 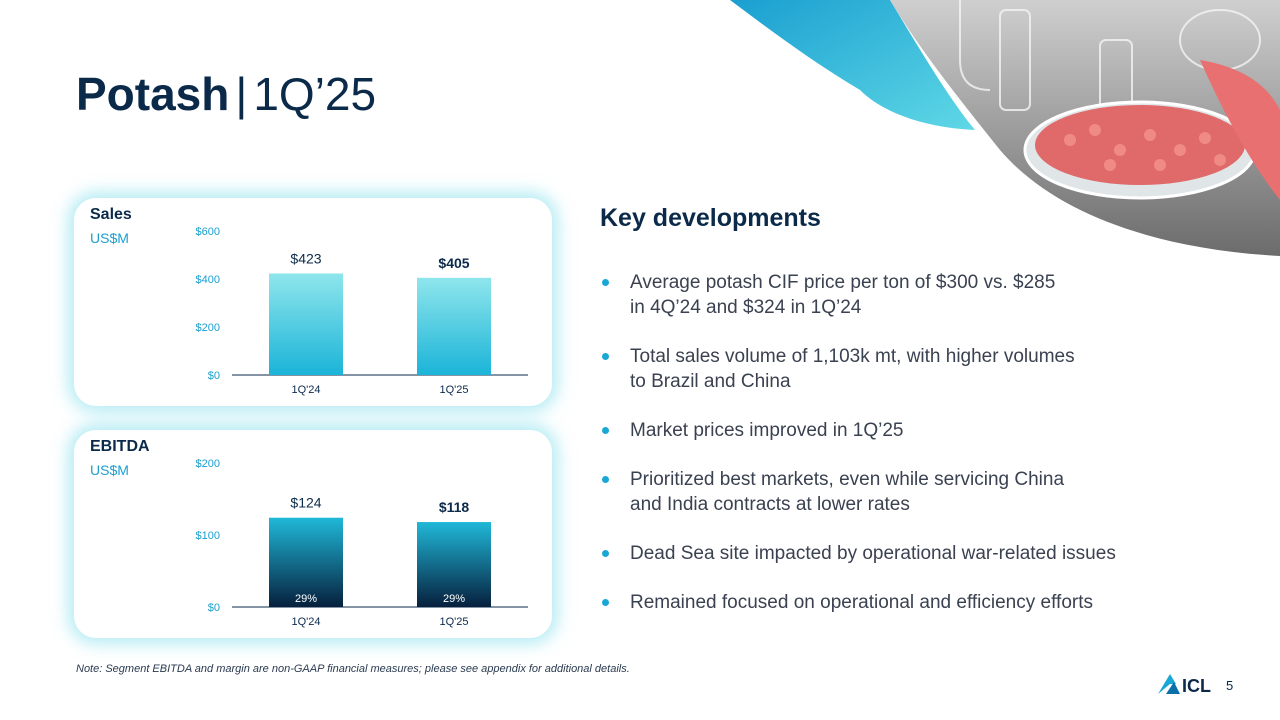 What do you see at coordinates (454, 507) in the screenshot?
I see `ebitda-value-label: $118` at bounding box center [454, 507].